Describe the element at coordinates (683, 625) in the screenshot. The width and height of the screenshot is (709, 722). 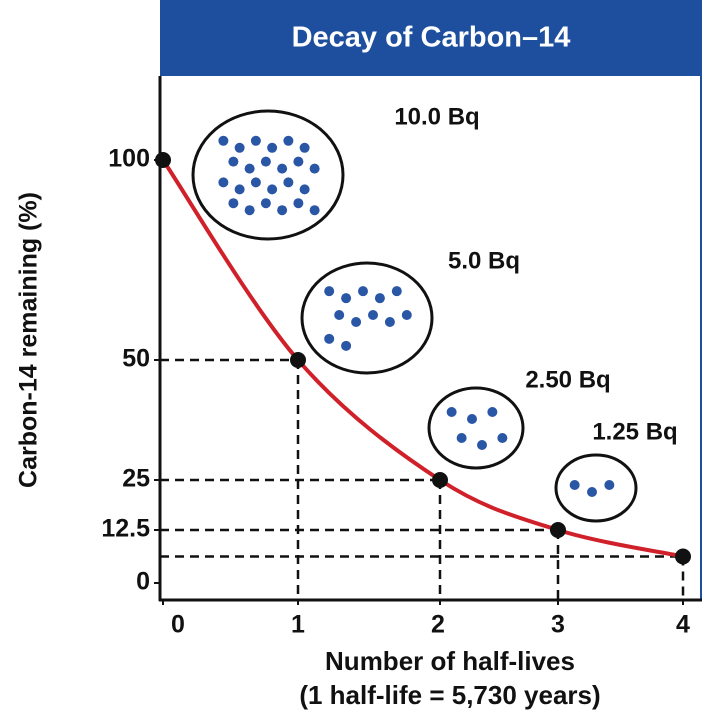
I see `x-tick-label: 4` at that location.